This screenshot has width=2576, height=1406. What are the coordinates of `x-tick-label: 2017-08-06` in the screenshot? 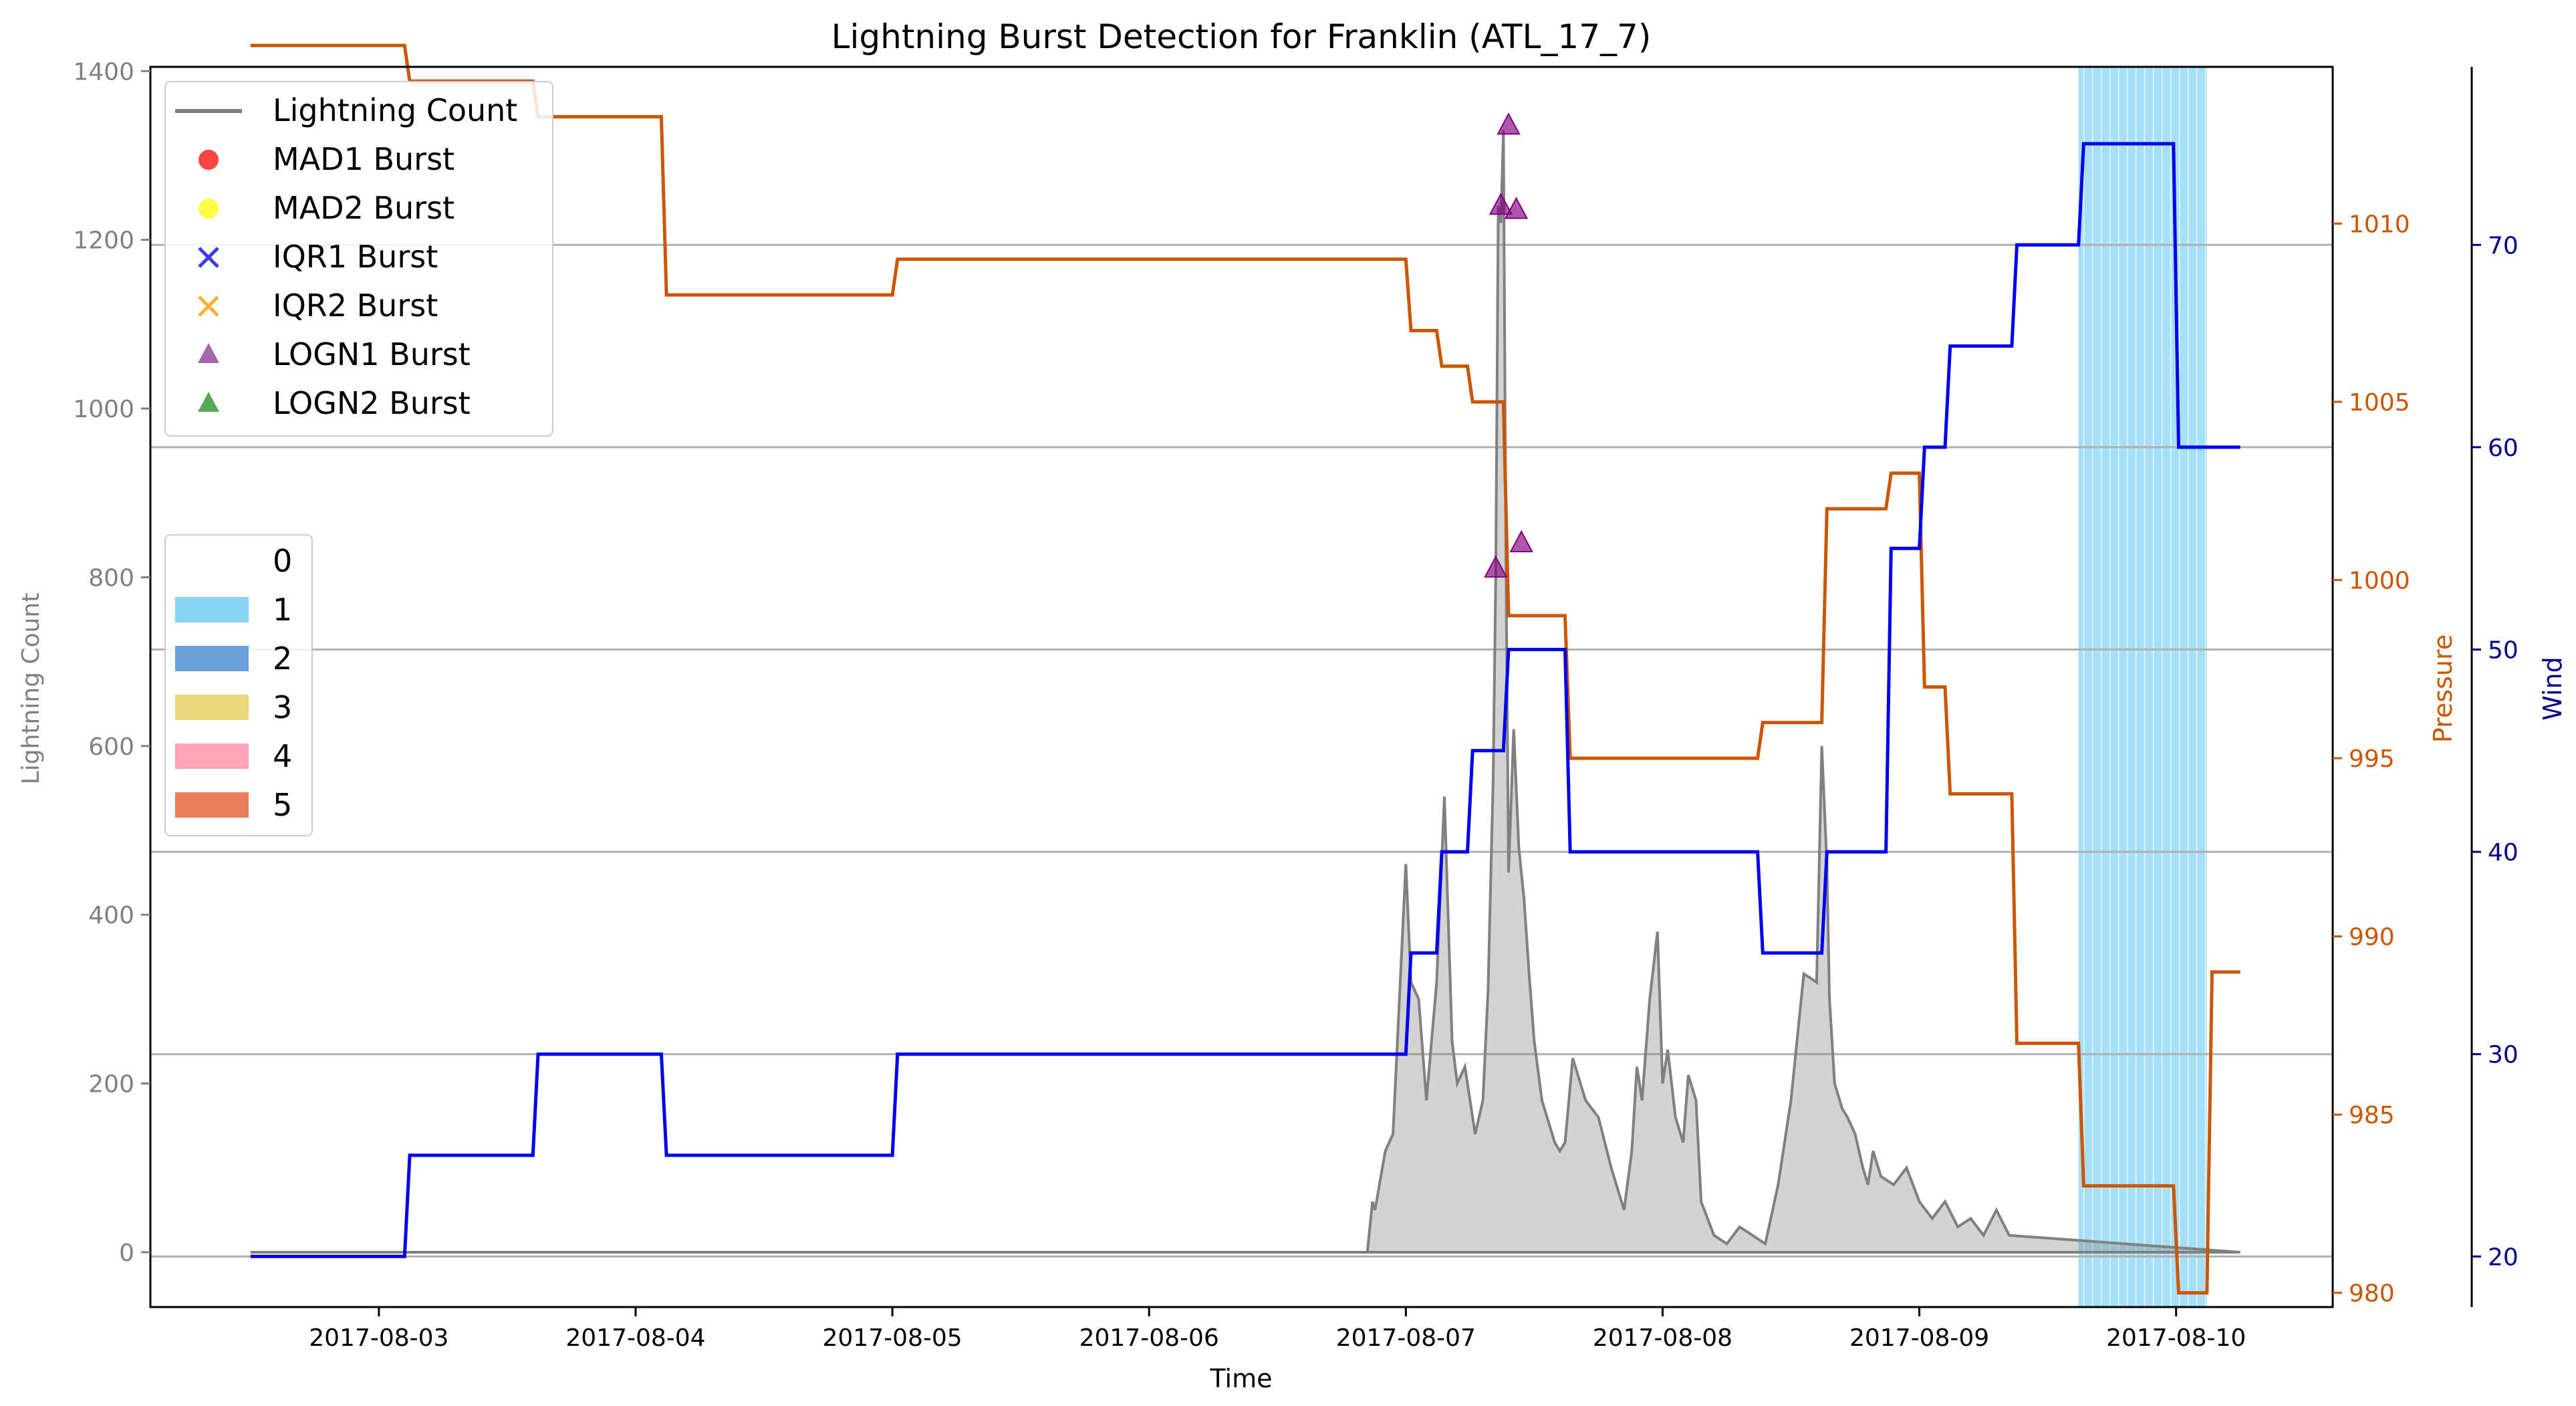 It's located at (1149, 1338).